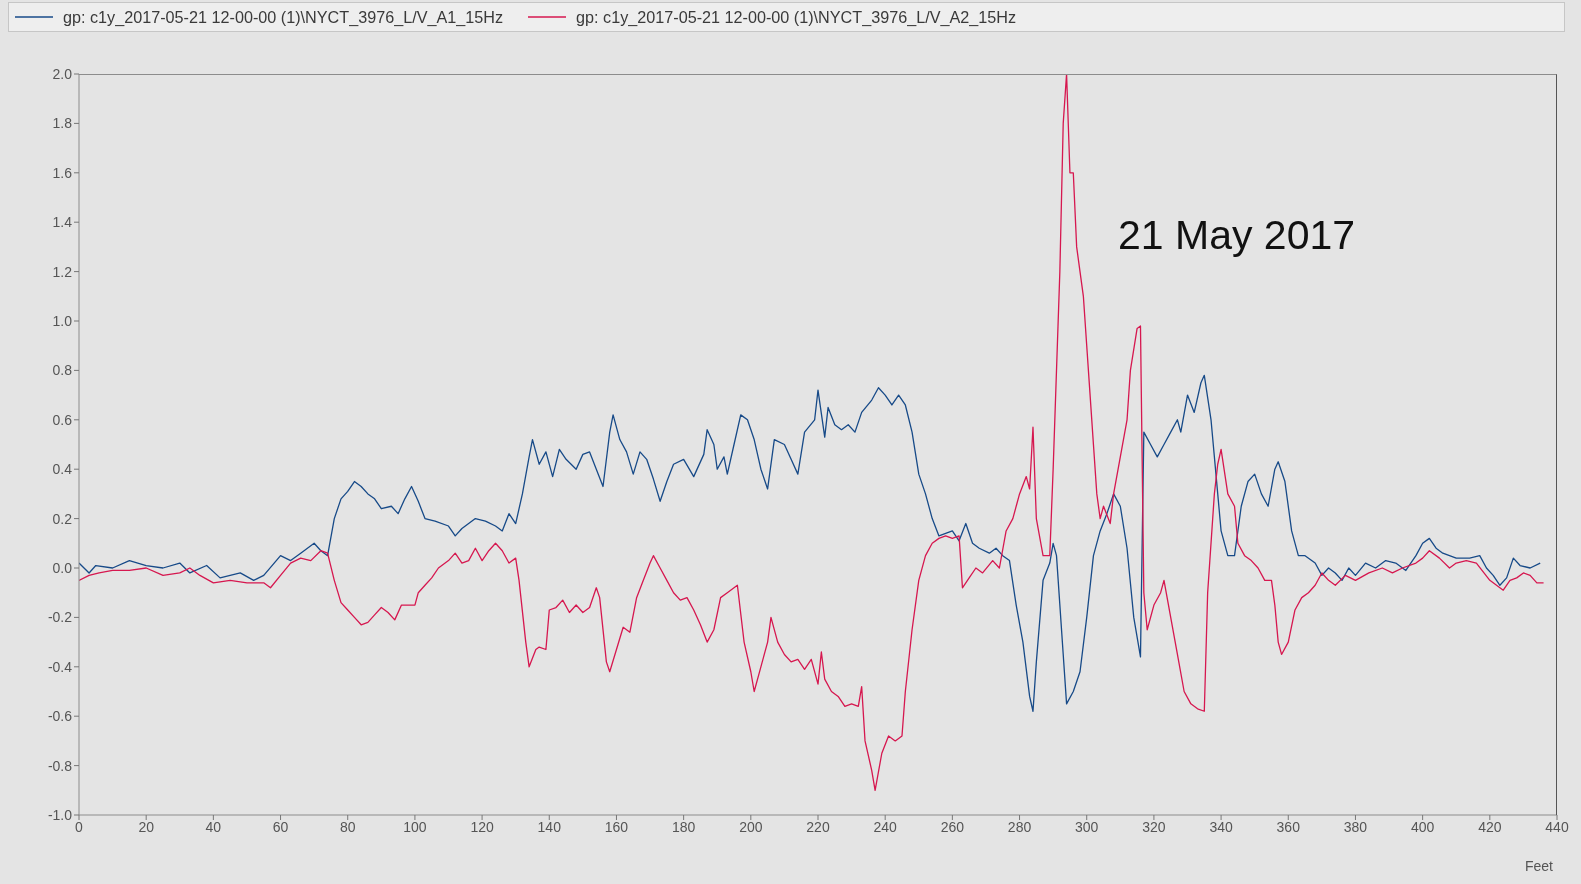 Image resolution: width=1581 pixels, height=884 pixels. What do you see at coordinates (1355, 826) in the screenshot?
I see `x-tick-label: 380` at bounding box center [1355, 826].